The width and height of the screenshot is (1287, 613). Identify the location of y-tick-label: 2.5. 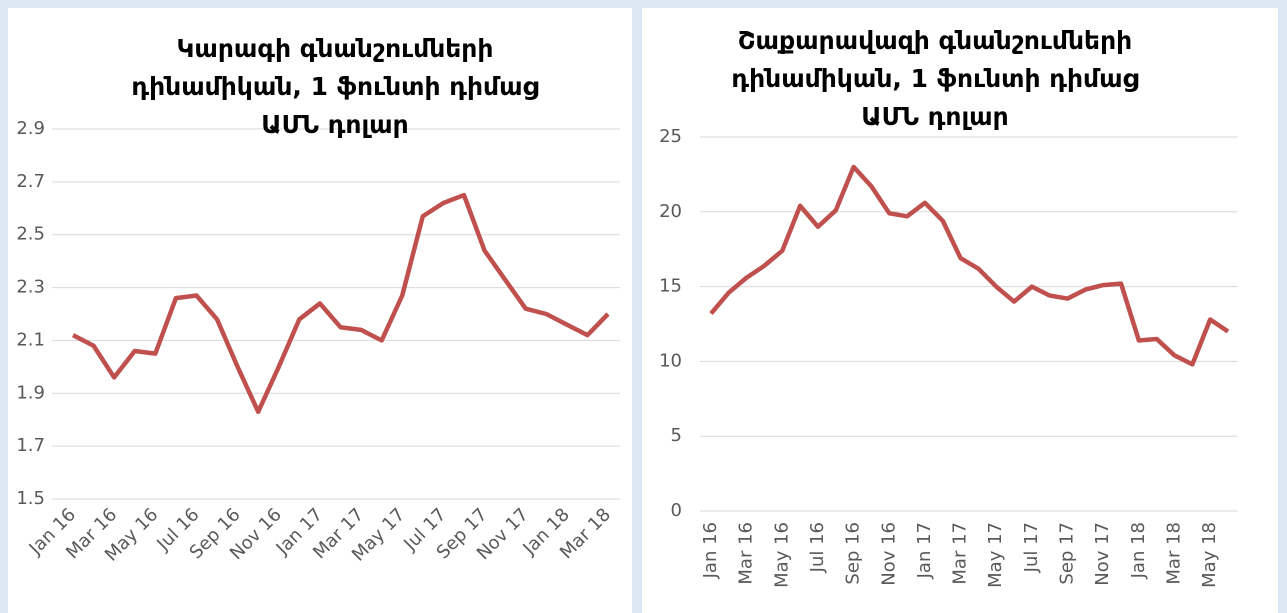
(30, 234).